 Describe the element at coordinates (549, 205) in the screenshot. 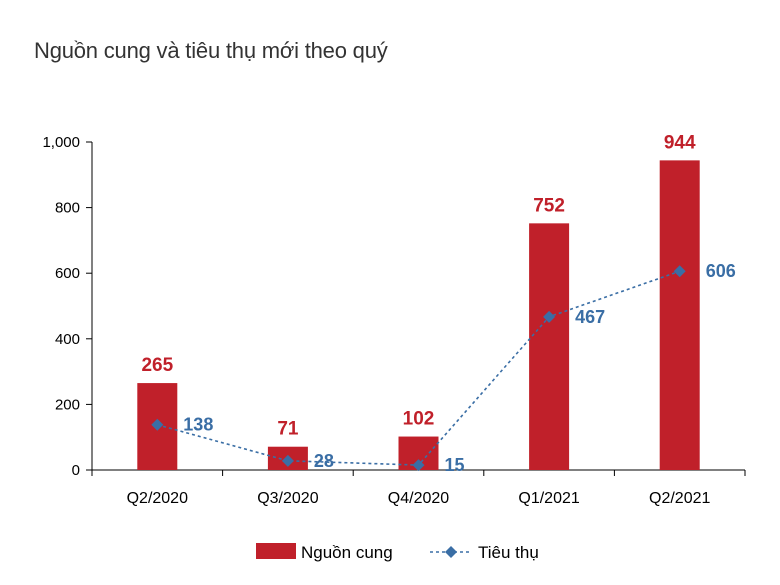

I see `bar-data-label: 752` at that location.